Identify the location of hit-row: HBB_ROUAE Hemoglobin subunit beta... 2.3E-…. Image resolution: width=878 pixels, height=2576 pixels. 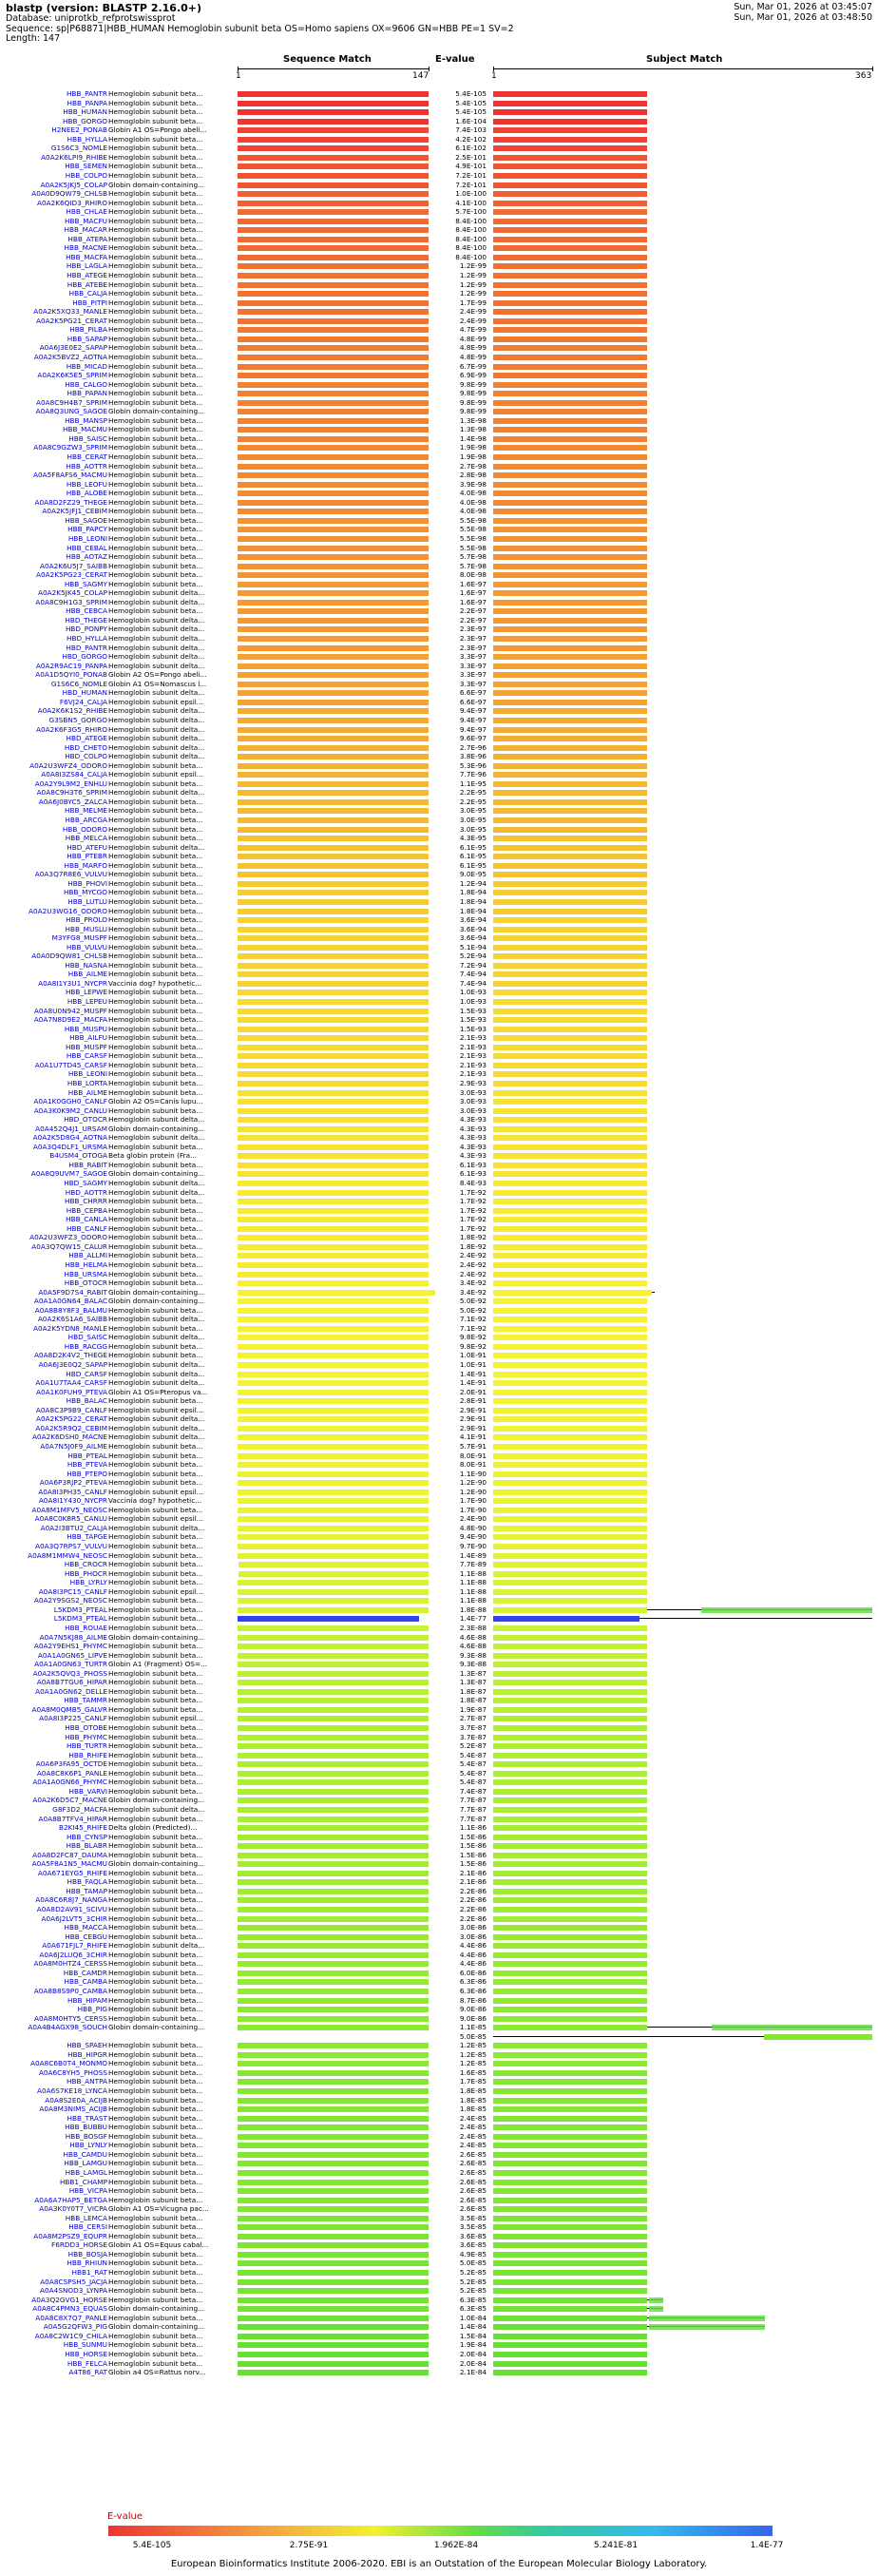
(439, 1628).